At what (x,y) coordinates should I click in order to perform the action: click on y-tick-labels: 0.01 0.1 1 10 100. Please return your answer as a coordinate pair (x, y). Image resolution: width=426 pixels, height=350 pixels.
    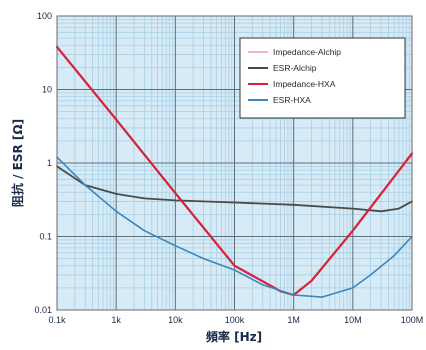
    Looking at the image, I should click on (43, 163).